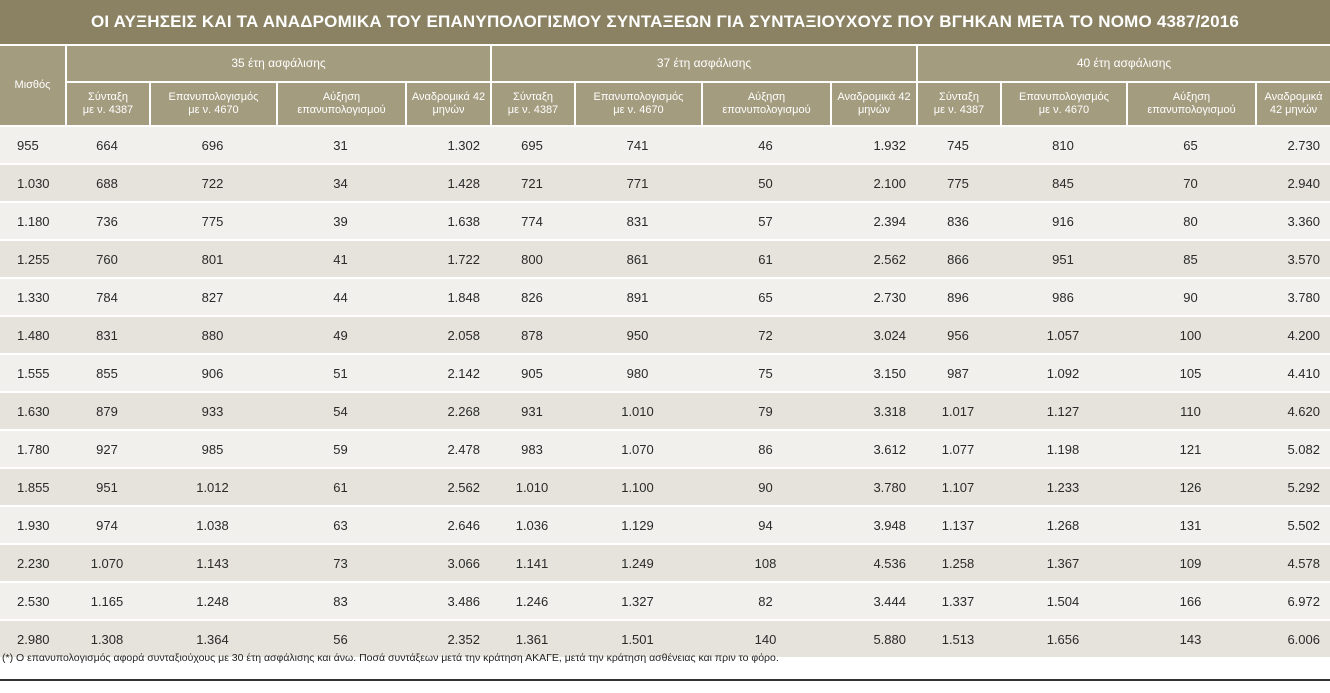 The image size is (1330, 693). What do you see at coordinates (532, 182) in the screenshot?
I see `table-cell: 721` at bounding box center [532, 182].